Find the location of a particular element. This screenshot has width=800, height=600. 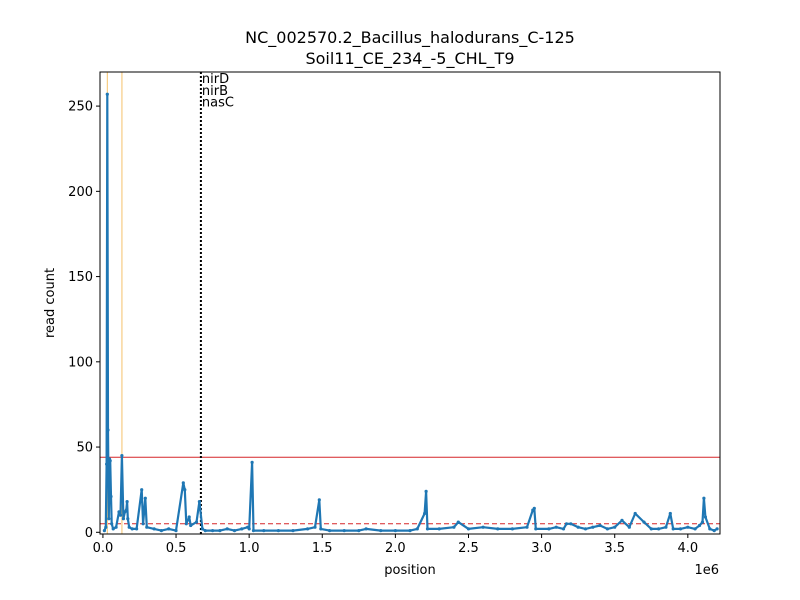

y-tick-label: 150 is located at coordinates (80, 277).